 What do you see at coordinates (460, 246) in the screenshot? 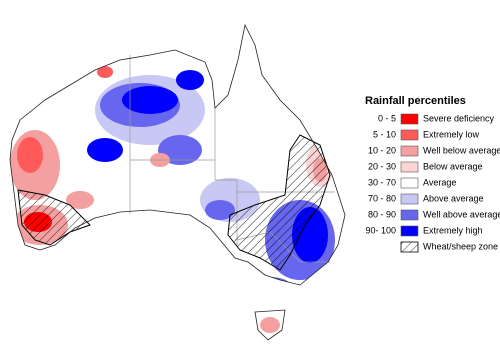
I see `legend-label: Wheat/sheep zone` at bounding box center [460, 246].